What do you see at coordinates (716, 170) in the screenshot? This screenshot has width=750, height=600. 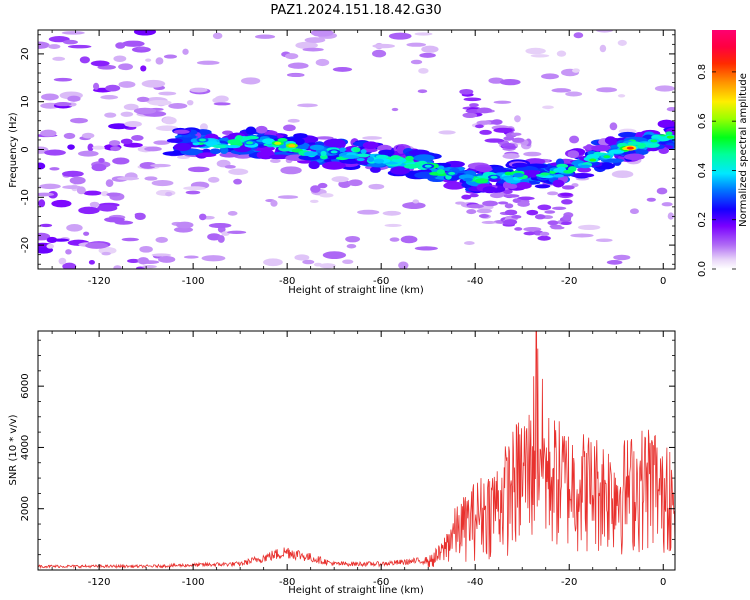 I see `colorbar-ticks: 0.0 0.2 0.4 0.6 0.8` at bounding box center [716, 170].